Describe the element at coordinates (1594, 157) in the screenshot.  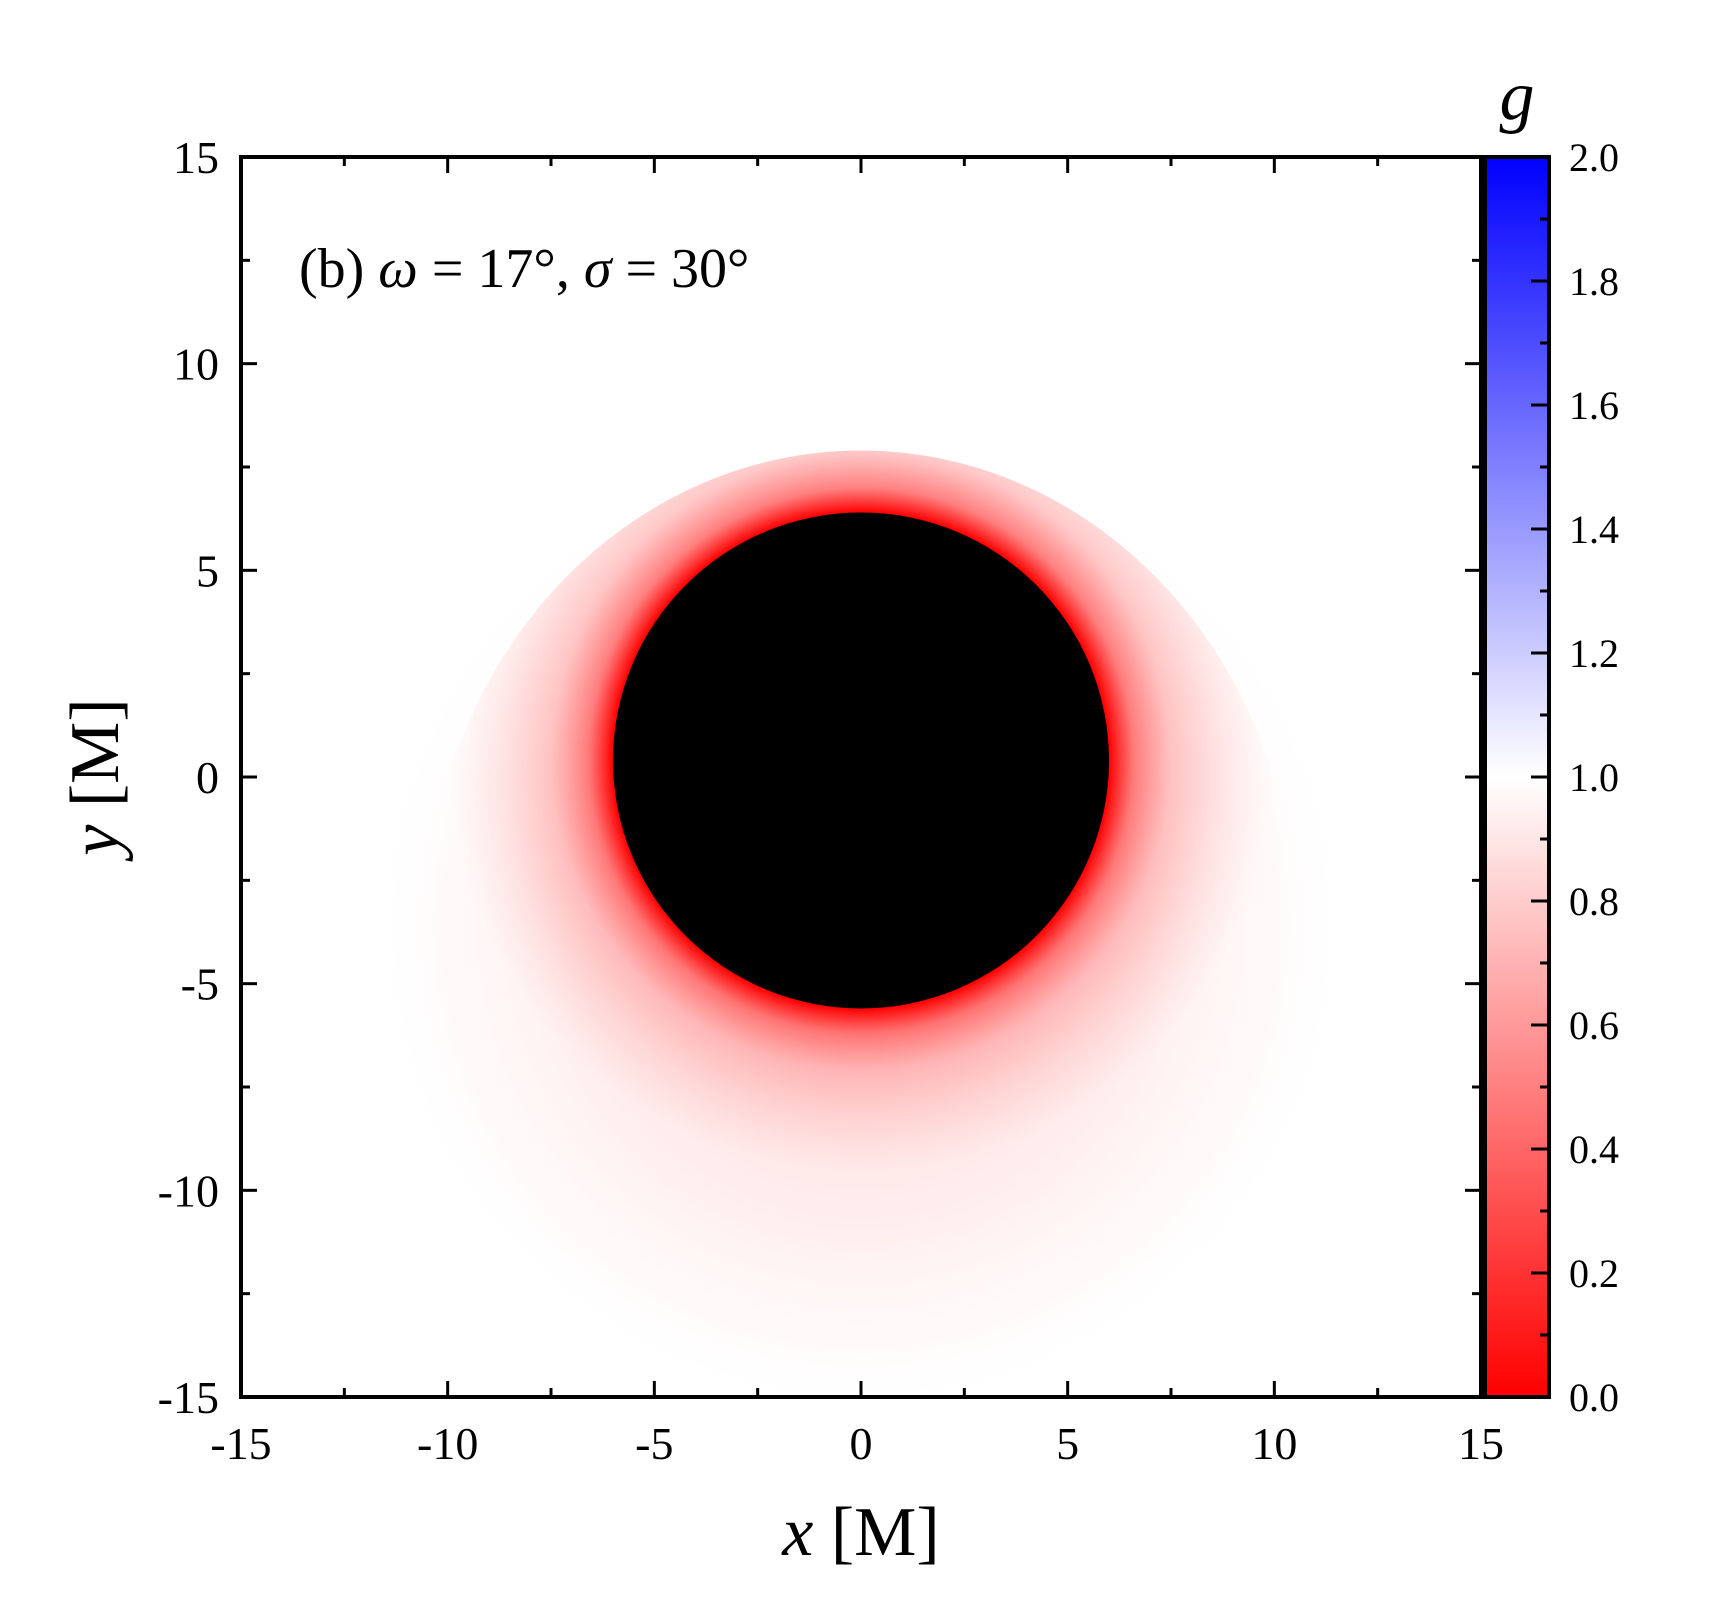
I see `colorbar-tick-label: 2.0` at that location.